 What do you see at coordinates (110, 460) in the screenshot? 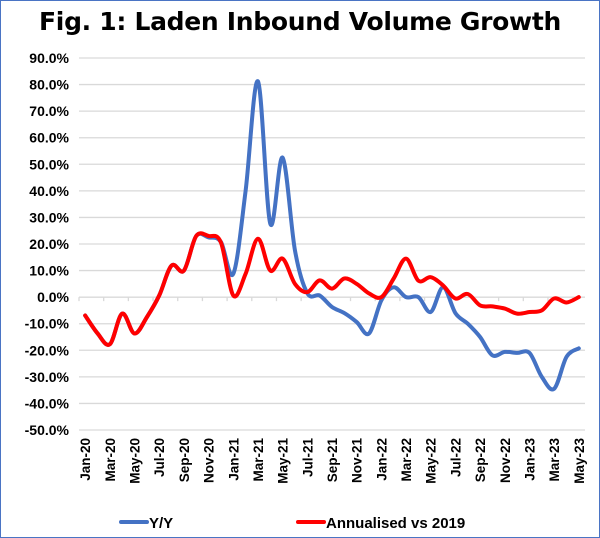
I see `x-tick-label: Mar-20` at bounding box center [110, 460].